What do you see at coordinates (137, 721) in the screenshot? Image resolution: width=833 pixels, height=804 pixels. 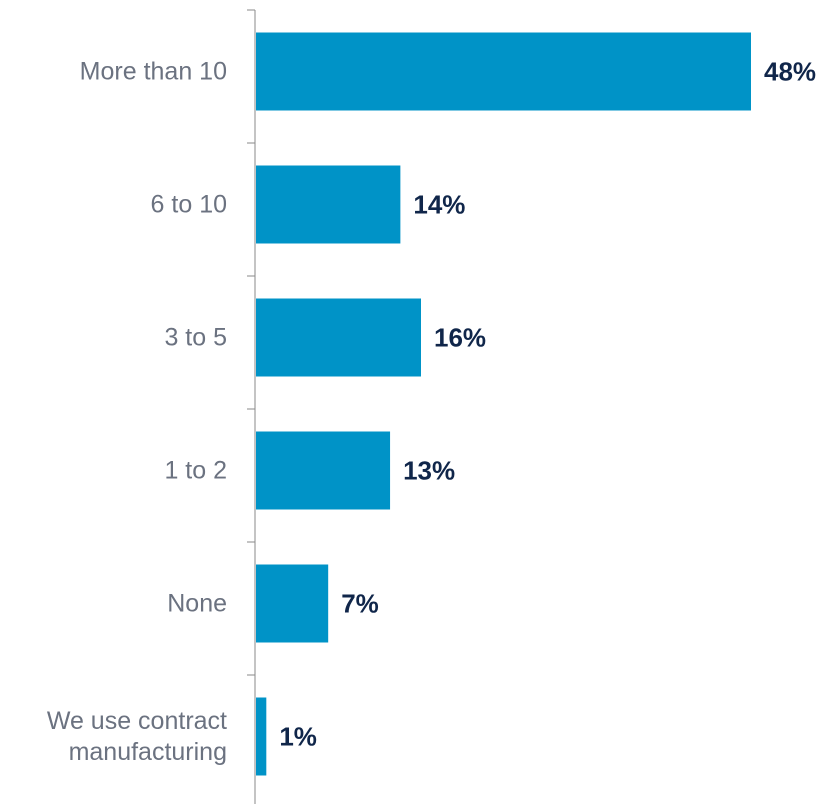 I see `category-label-line: We use contract` at bounding box center [137, 721].